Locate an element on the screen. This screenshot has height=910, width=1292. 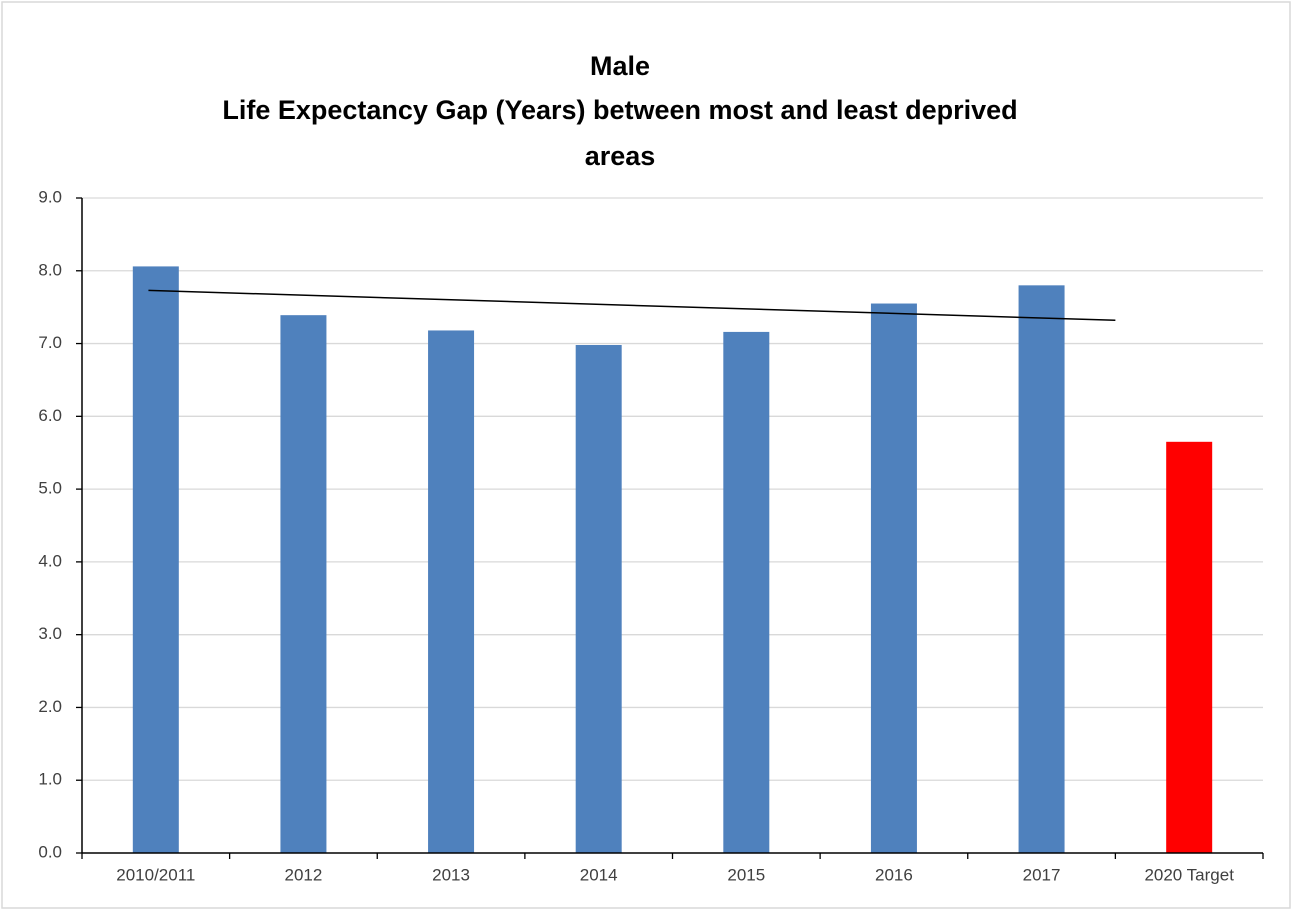
y-tick-label: 0.0 is located at coordinates (50, 851).